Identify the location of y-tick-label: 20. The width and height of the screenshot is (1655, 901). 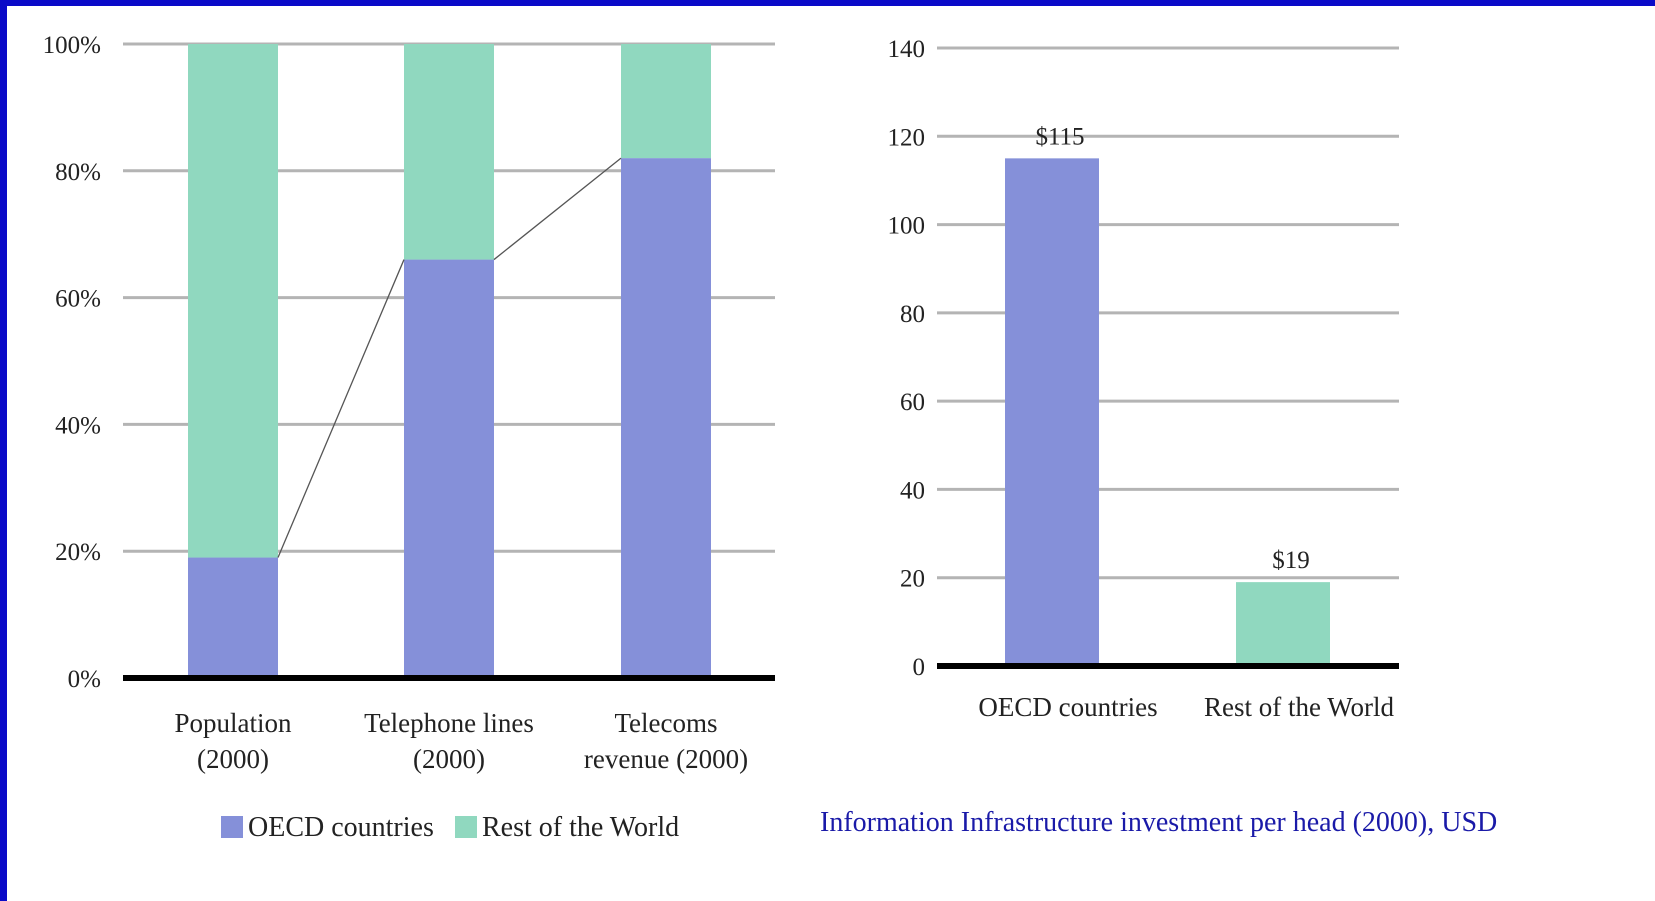
(912, 579).